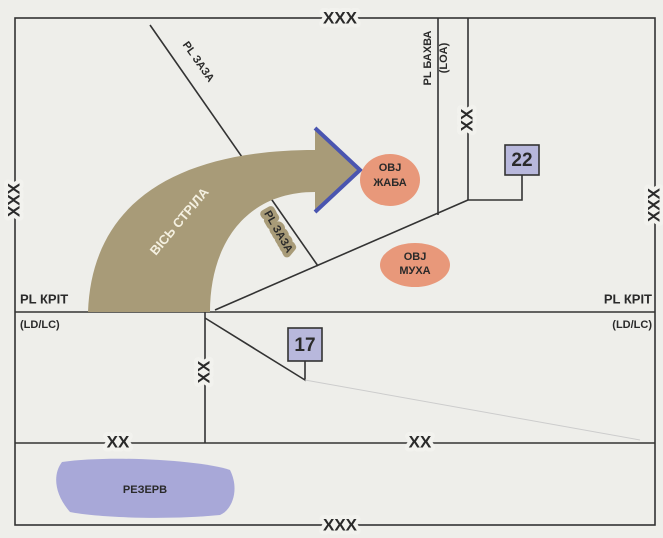  What do you see at coordinates (428, 57) in the screenshot?
I see `phase-line-name: PL БАХВА` at bounding box center [428, 57].